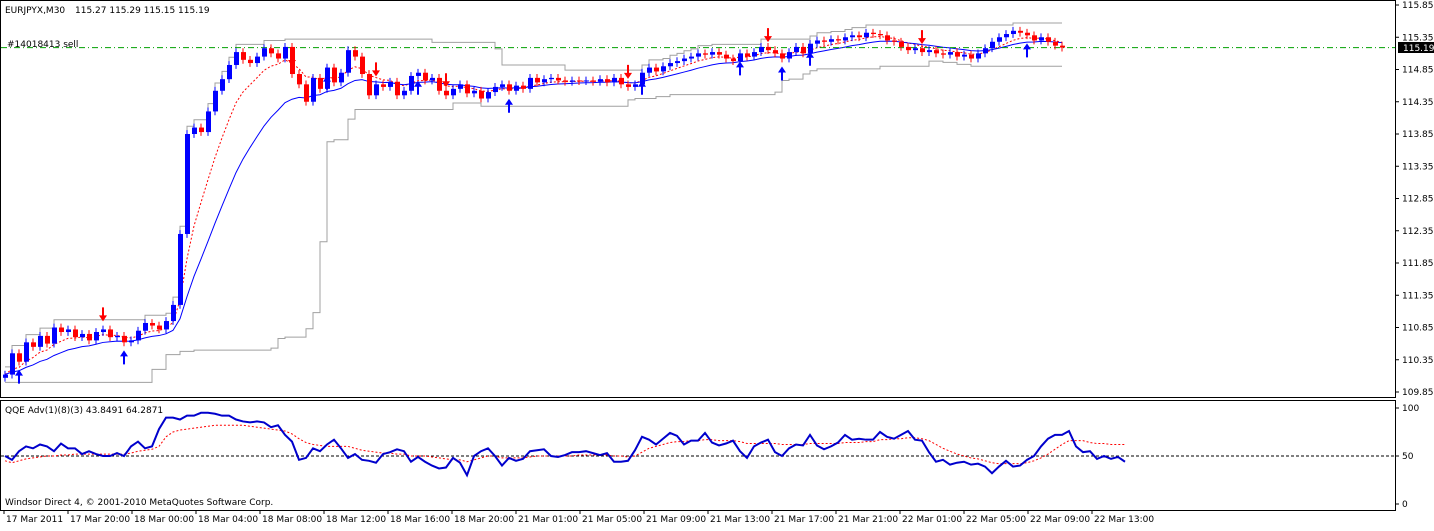 This screenshot has width=1434, height=531. I want to click on y-tick-label: 115.35, so click(1418, 38).